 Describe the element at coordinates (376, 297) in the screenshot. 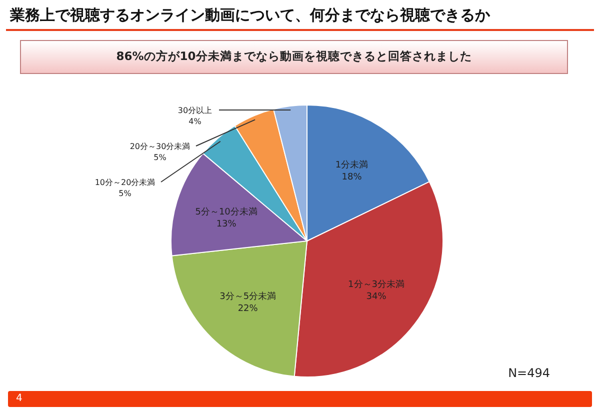

I see `data-label: 34%` at that location.